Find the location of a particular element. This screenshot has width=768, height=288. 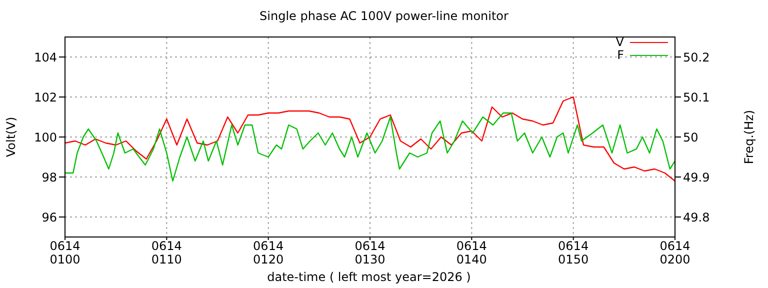

x-tick-label: 0614 0110 is located at coordinates (166, 252).